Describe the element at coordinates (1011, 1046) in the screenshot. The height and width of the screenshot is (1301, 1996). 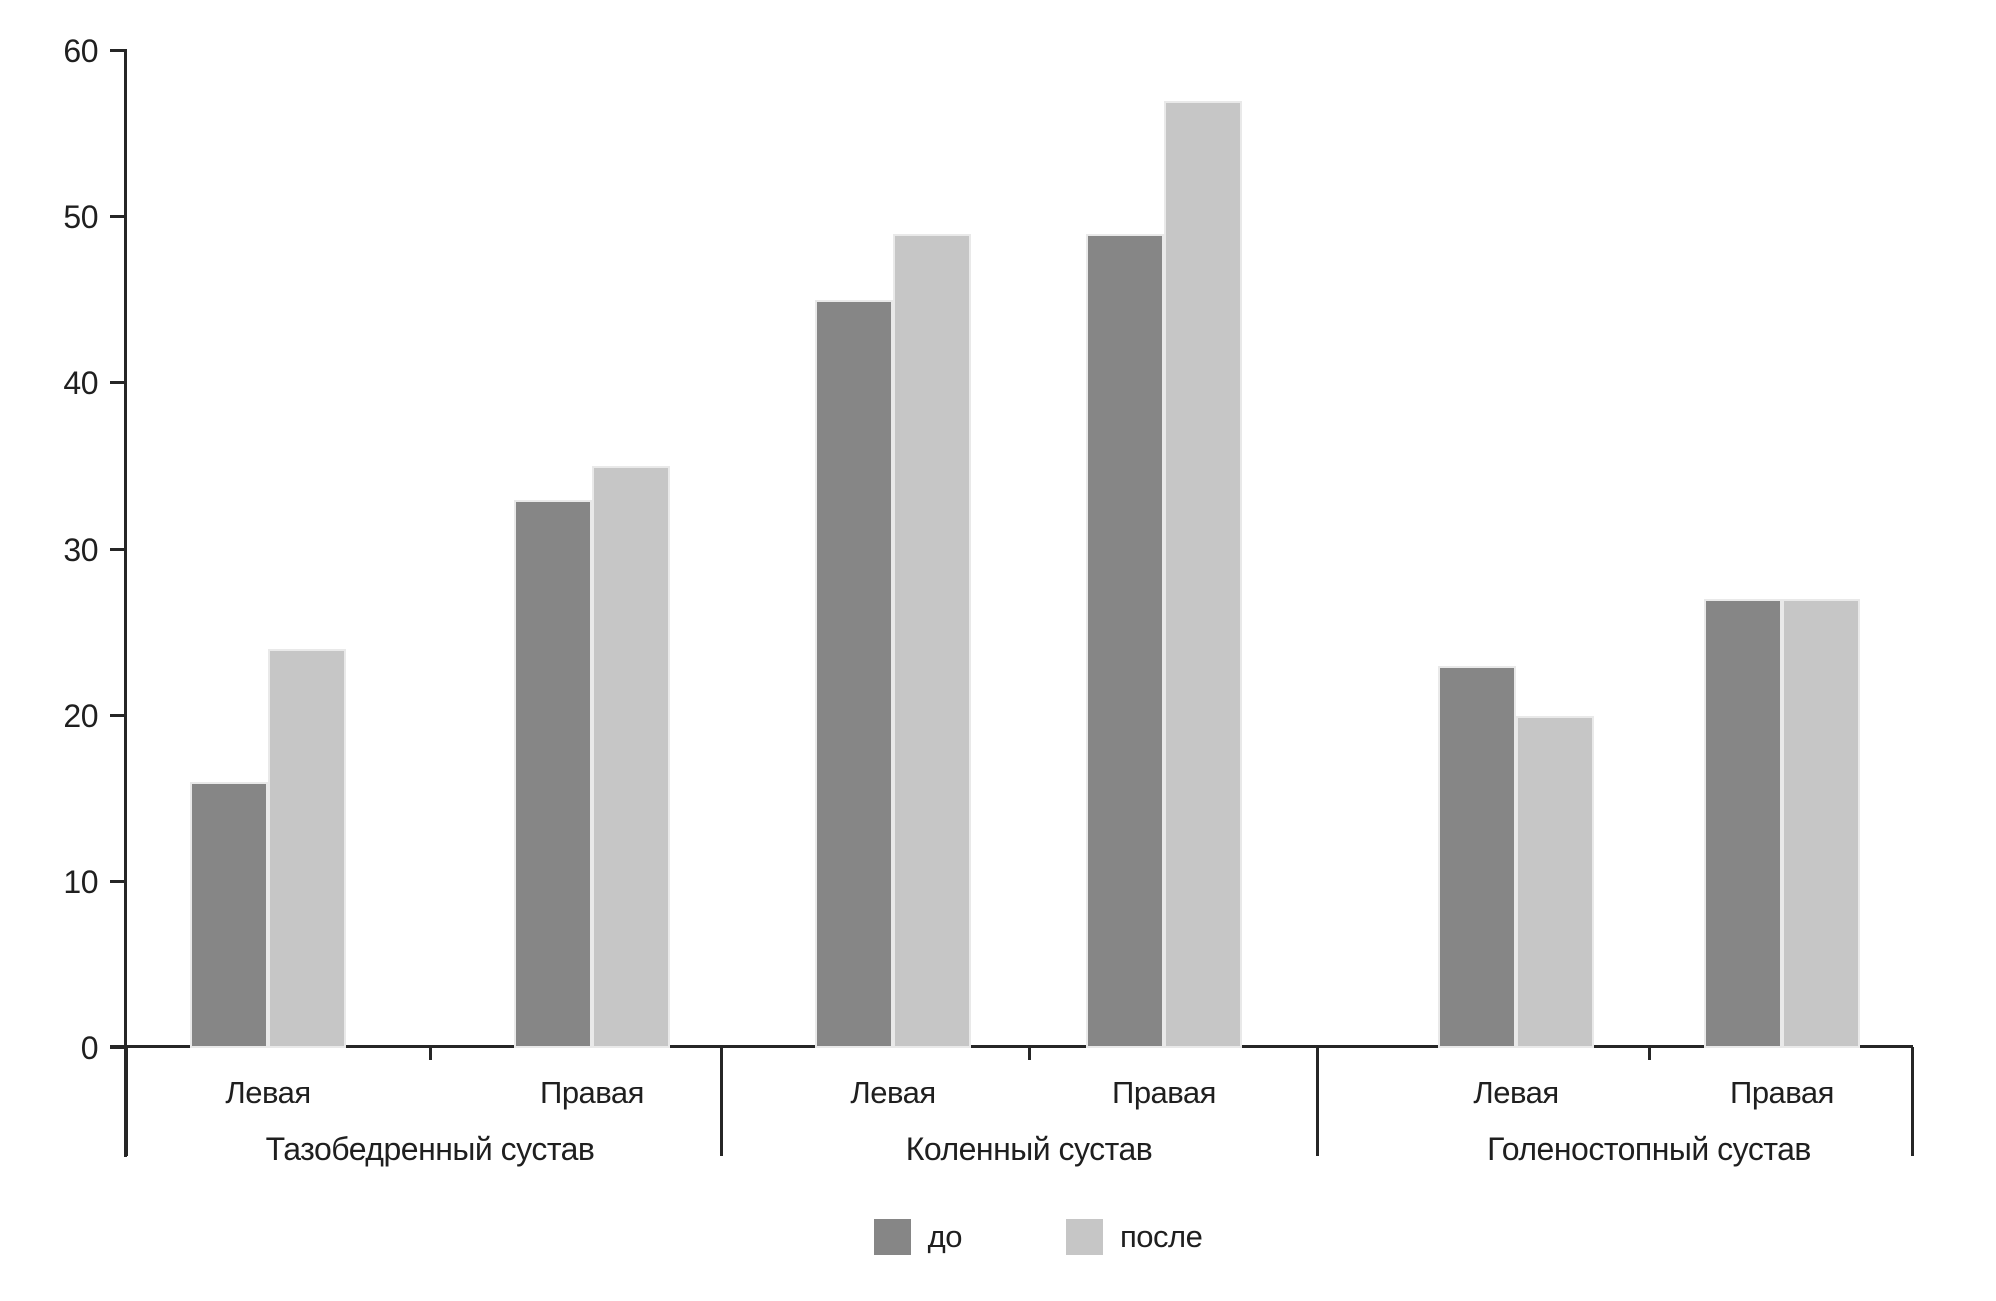
I see `x-axis-line` at that location.